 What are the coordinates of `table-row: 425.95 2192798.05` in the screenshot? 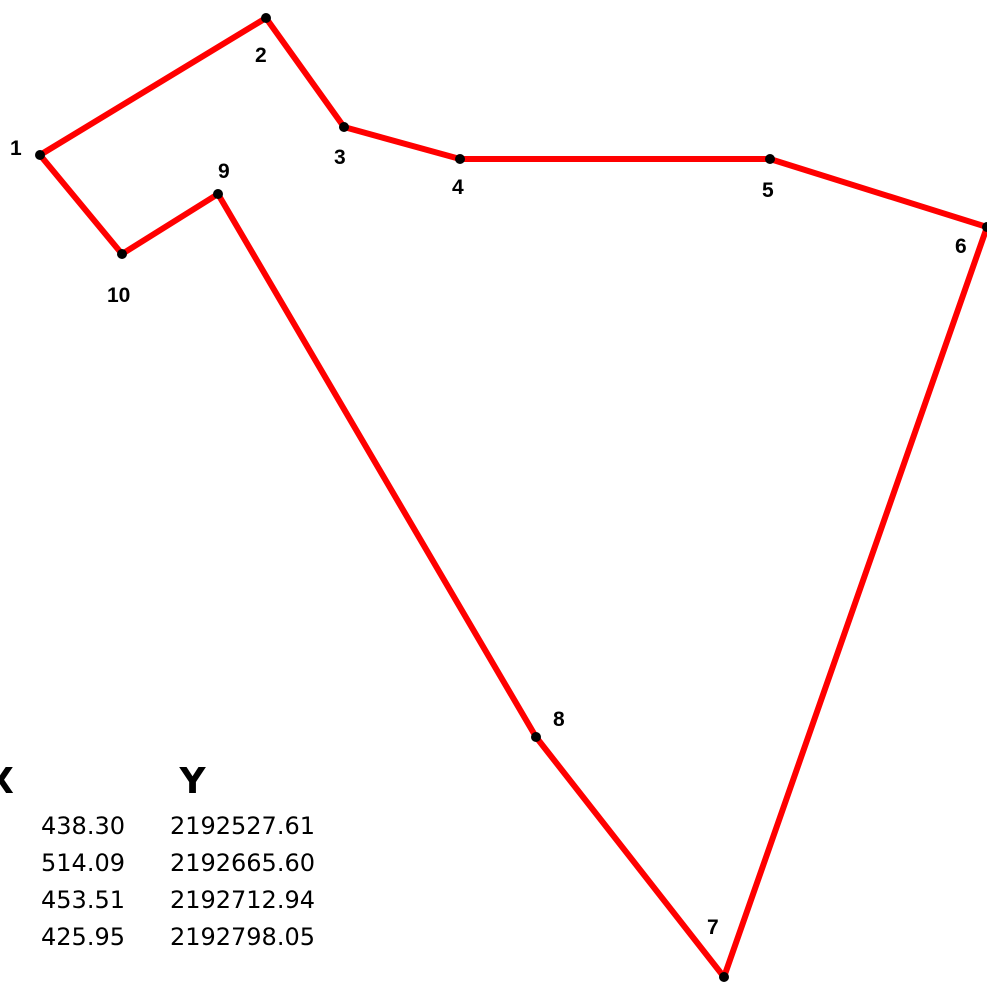 It's located at (172, 937).